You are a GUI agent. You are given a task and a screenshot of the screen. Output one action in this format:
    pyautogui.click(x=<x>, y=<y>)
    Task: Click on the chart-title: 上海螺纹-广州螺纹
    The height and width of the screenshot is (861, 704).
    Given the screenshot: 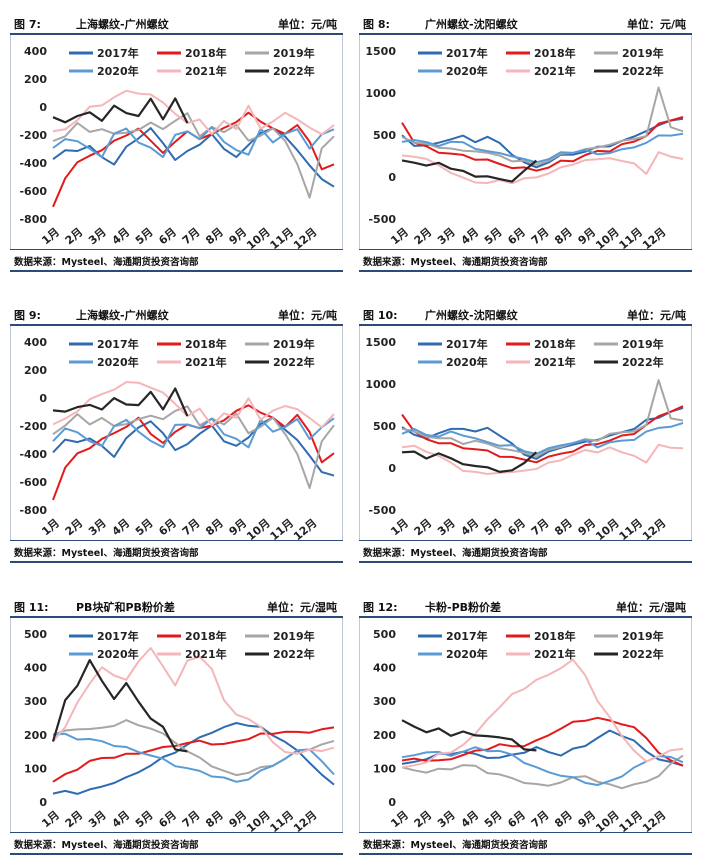 What is the action you would take?
    pyautogui.click(x=122, y=315)
    